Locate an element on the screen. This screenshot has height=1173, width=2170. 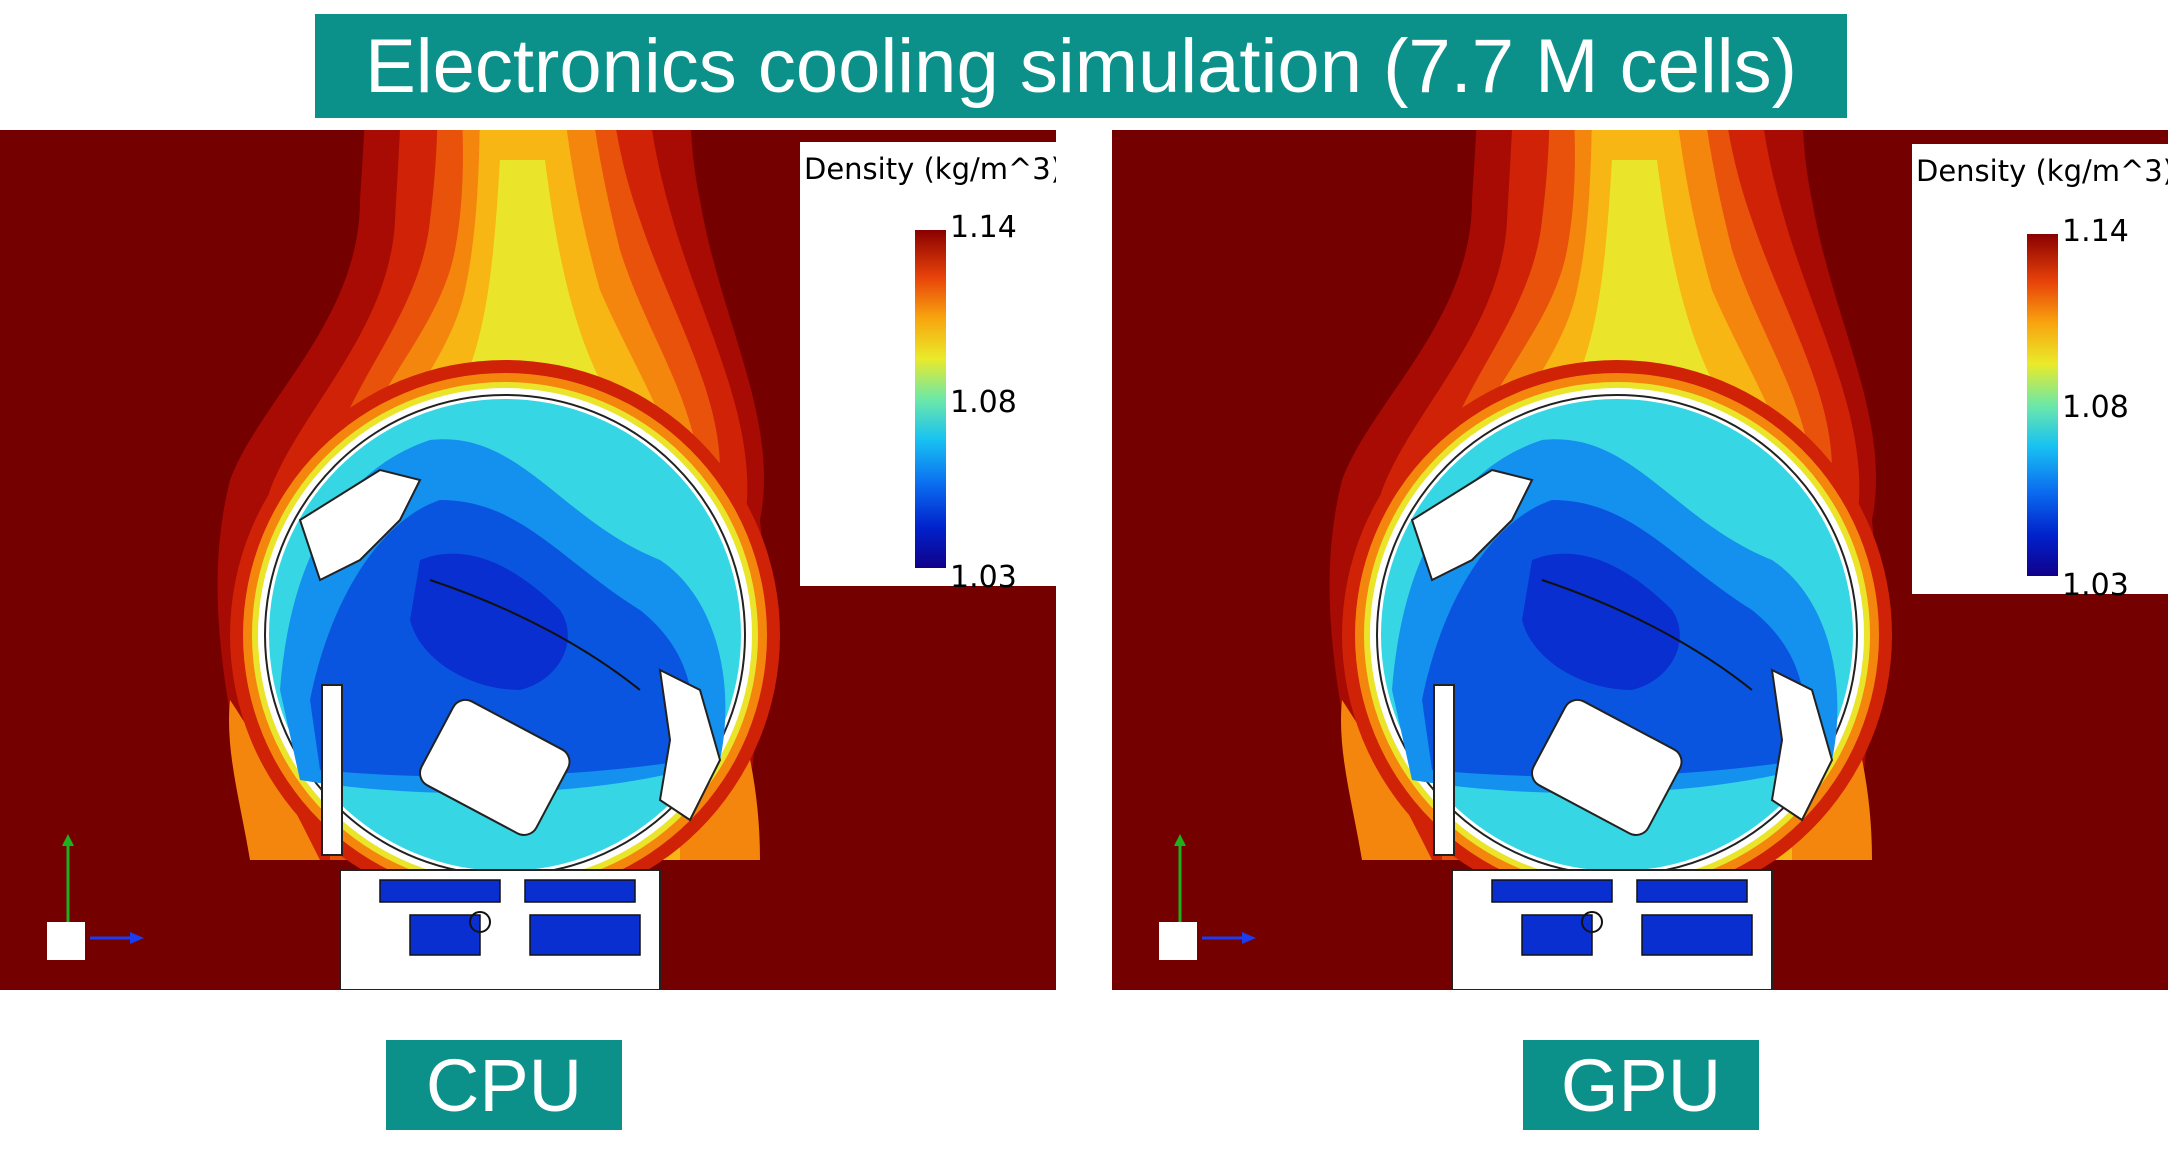
cpu-label: CPU is located at coordinates (504, 1085).